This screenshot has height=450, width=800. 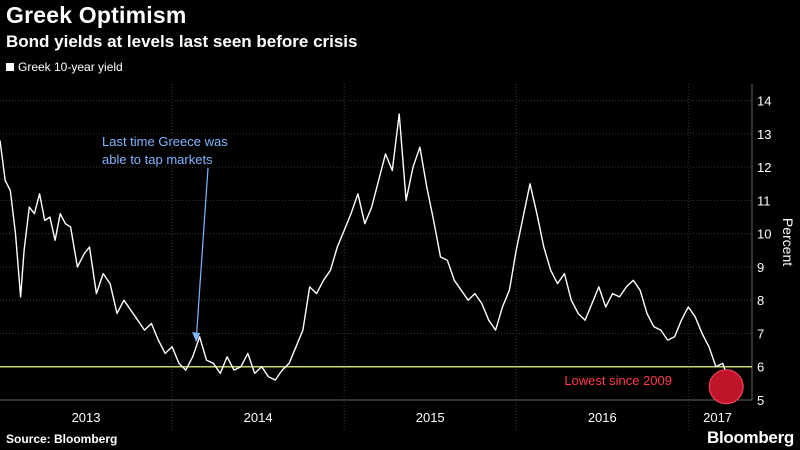 I want to click on y-tick-5: 5, so click(x=760, y=400).